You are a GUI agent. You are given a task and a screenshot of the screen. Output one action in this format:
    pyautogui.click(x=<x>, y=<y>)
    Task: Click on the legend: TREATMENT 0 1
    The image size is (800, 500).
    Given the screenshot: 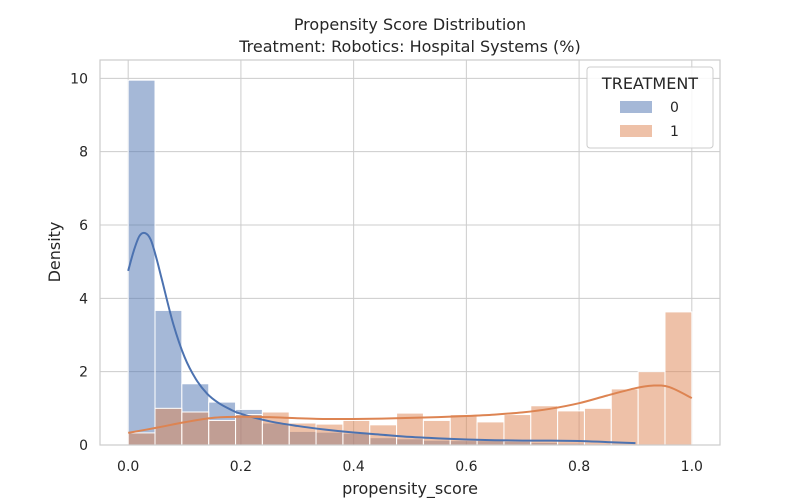 What is the action you would take?
    pyautogui.click(x=650, y=107)
    